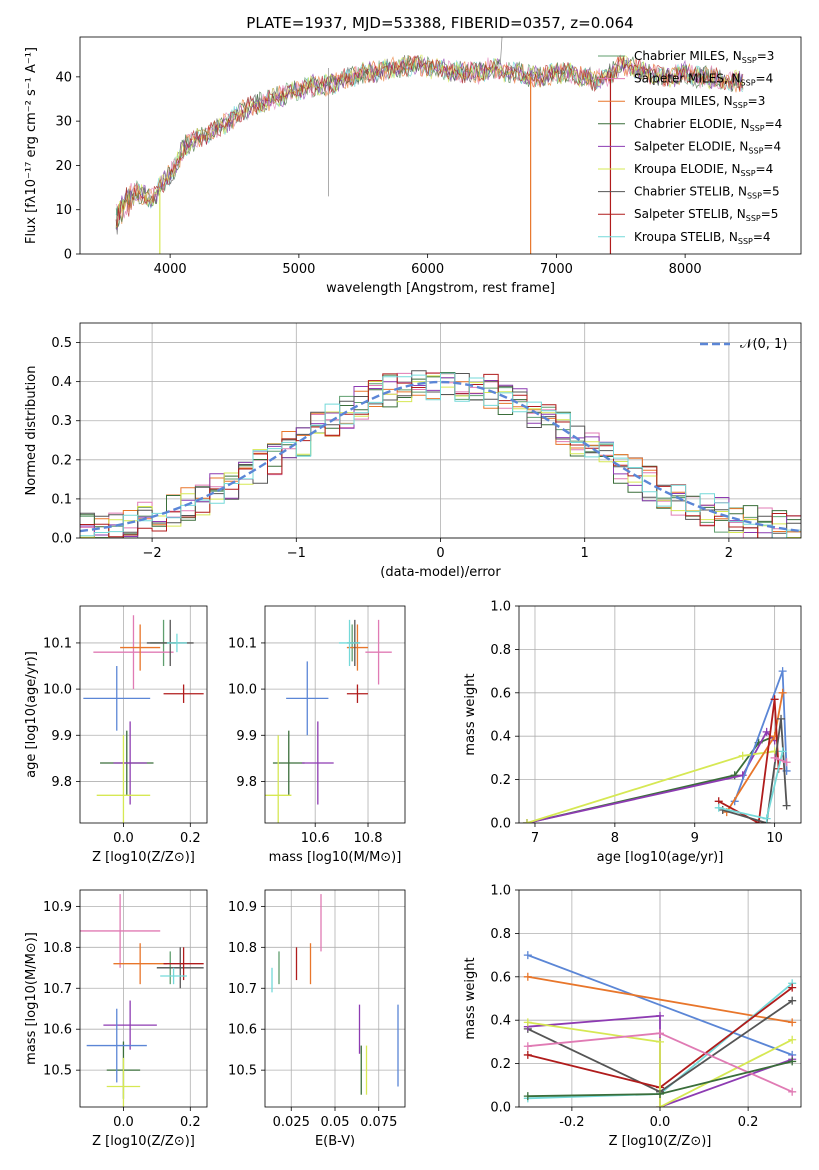  What do you see at coordinates (703, 80) in the screenshot?
I see `legend-entry: Salpeter MILES, NSSP=4` at bounding box center [703, 80].